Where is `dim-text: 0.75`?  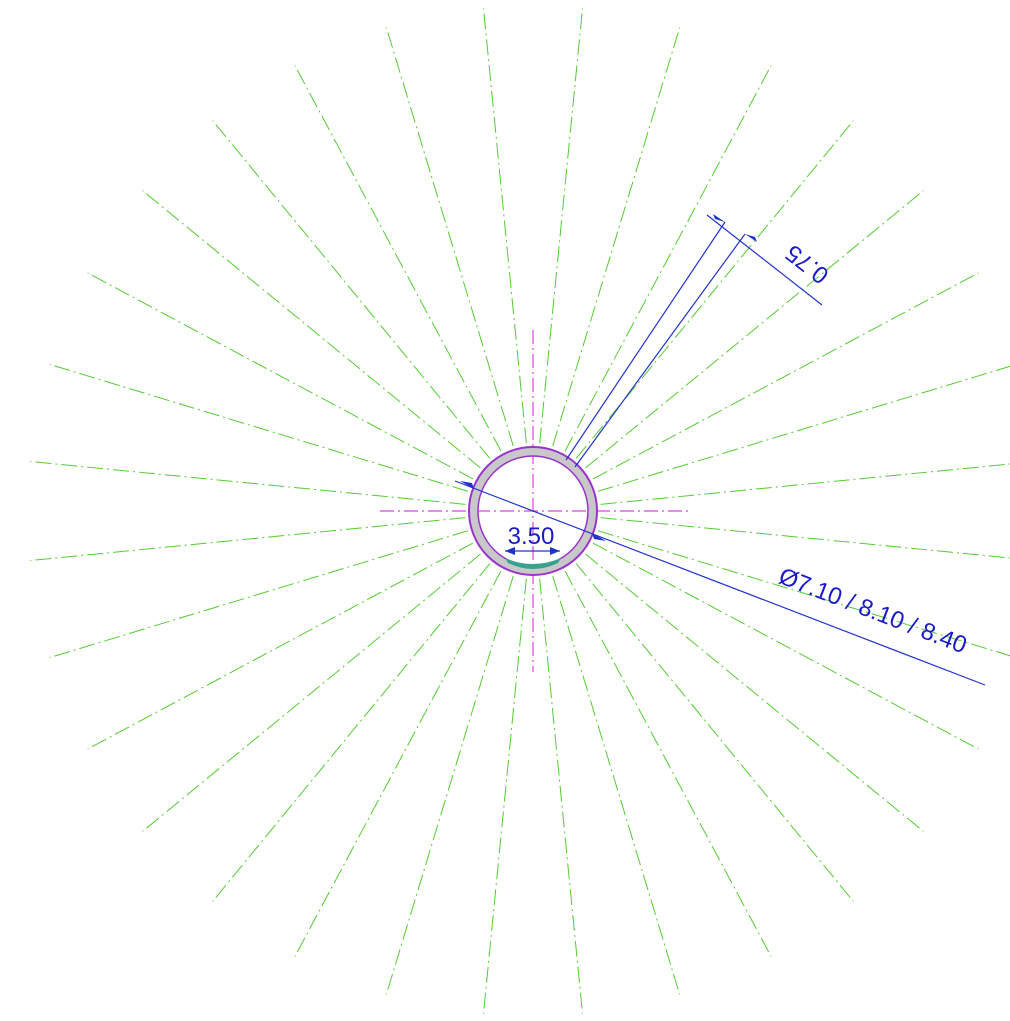
dim-text: 0.75 is located at coordinates (807, 264).